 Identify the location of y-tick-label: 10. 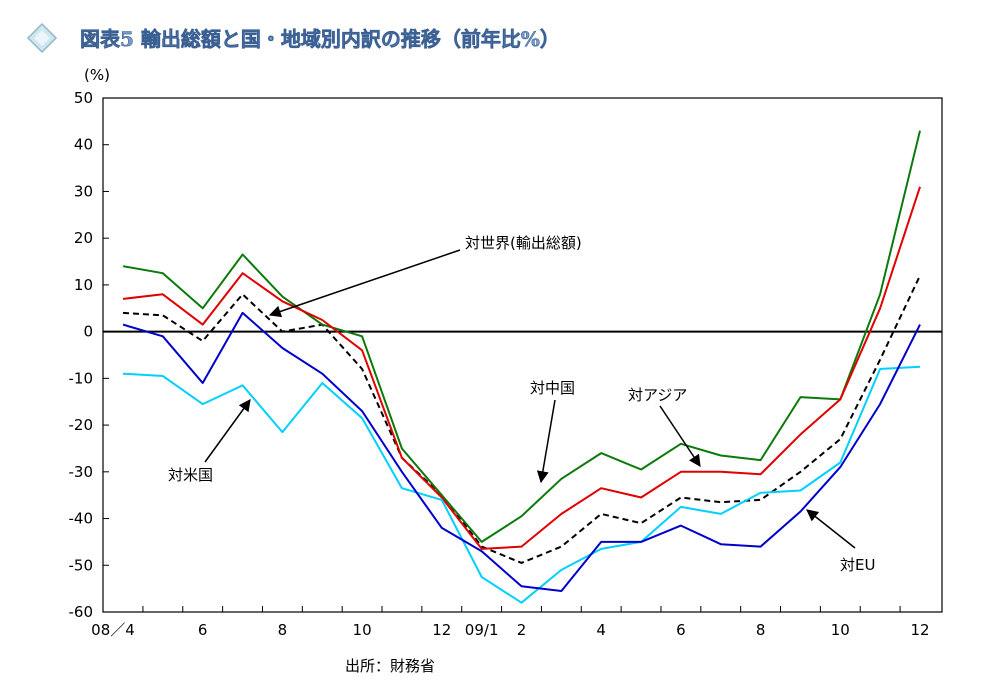
(83, 285).